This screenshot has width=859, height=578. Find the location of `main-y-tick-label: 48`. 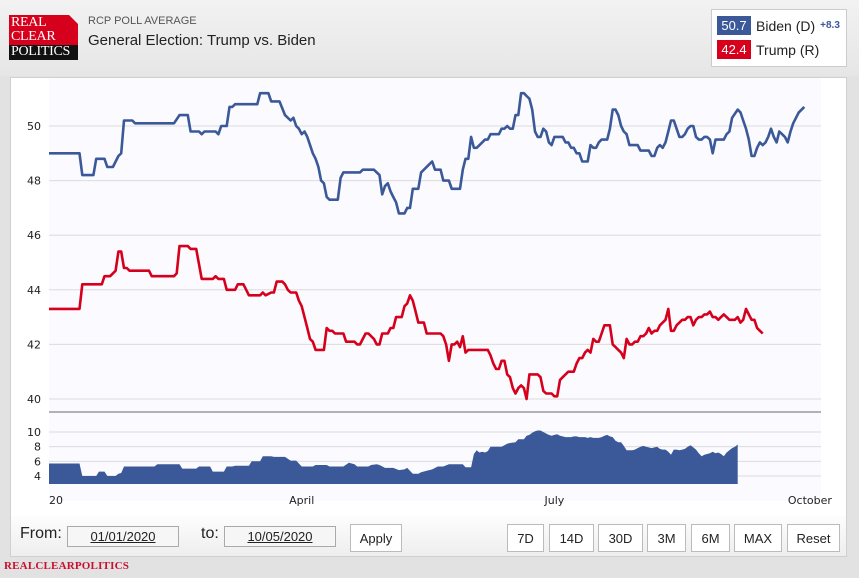

main-y-tick-label: 48 is located at coordinates (34, 181).